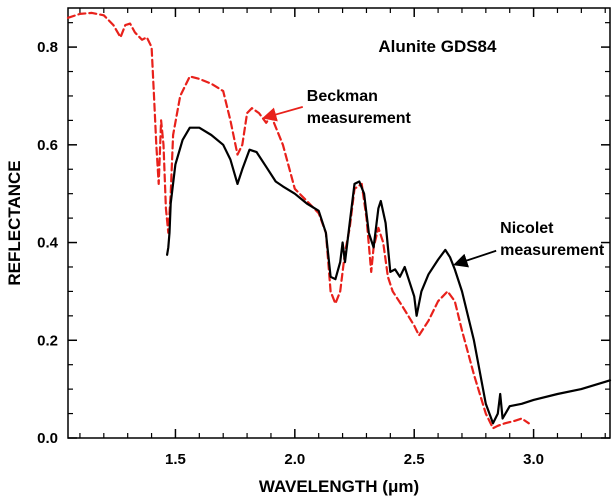 The height and width of the screenshot is (498, 612). What do you see at coordinates (48, 243) in the screenshot?
I see `y-tick-label: 0.4` at bounding box center [48, 243].